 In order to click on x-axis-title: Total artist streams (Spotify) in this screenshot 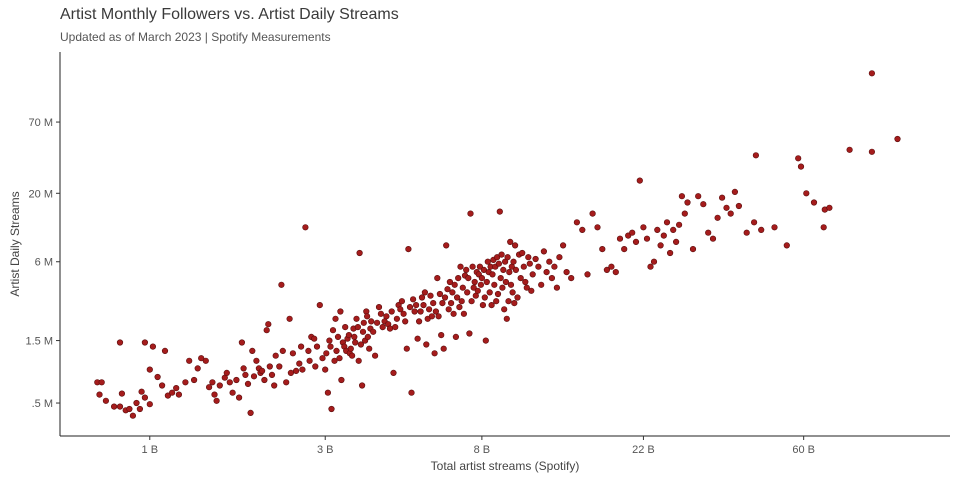, I will do `click(505, 466)`.